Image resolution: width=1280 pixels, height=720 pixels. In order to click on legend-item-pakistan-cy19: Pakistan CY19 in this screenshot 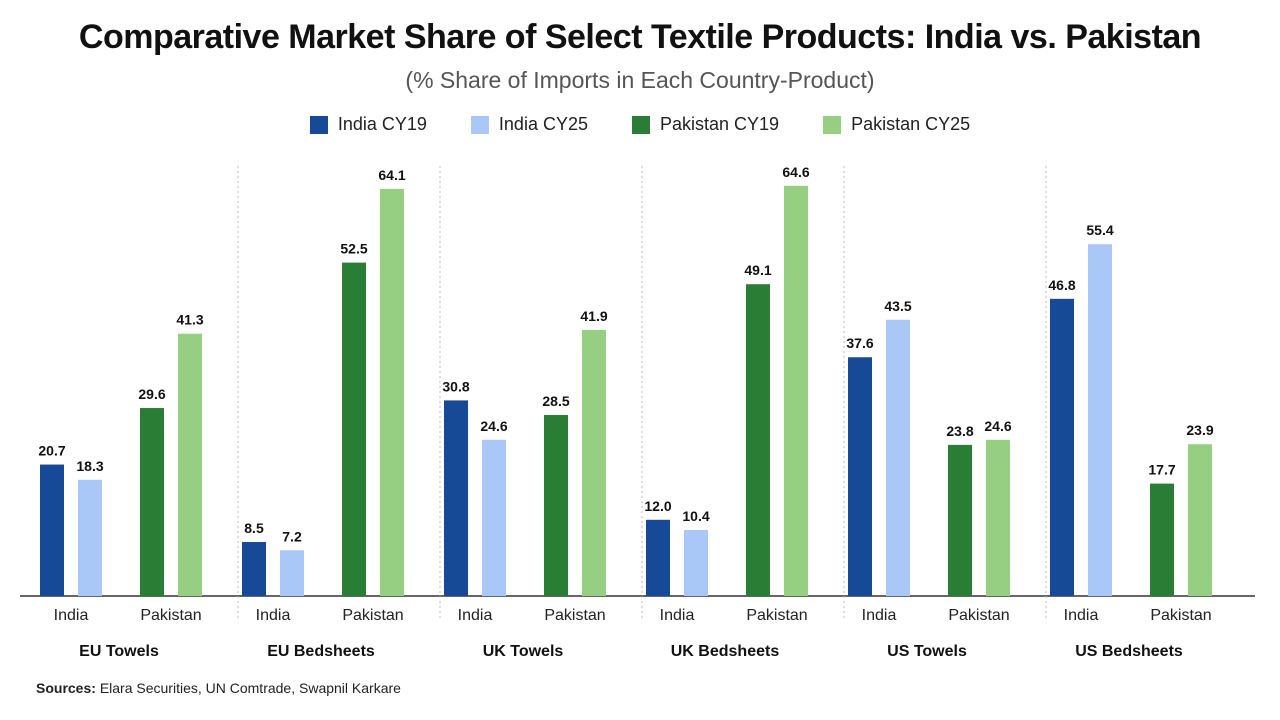, I will do `click(705, 124)`.